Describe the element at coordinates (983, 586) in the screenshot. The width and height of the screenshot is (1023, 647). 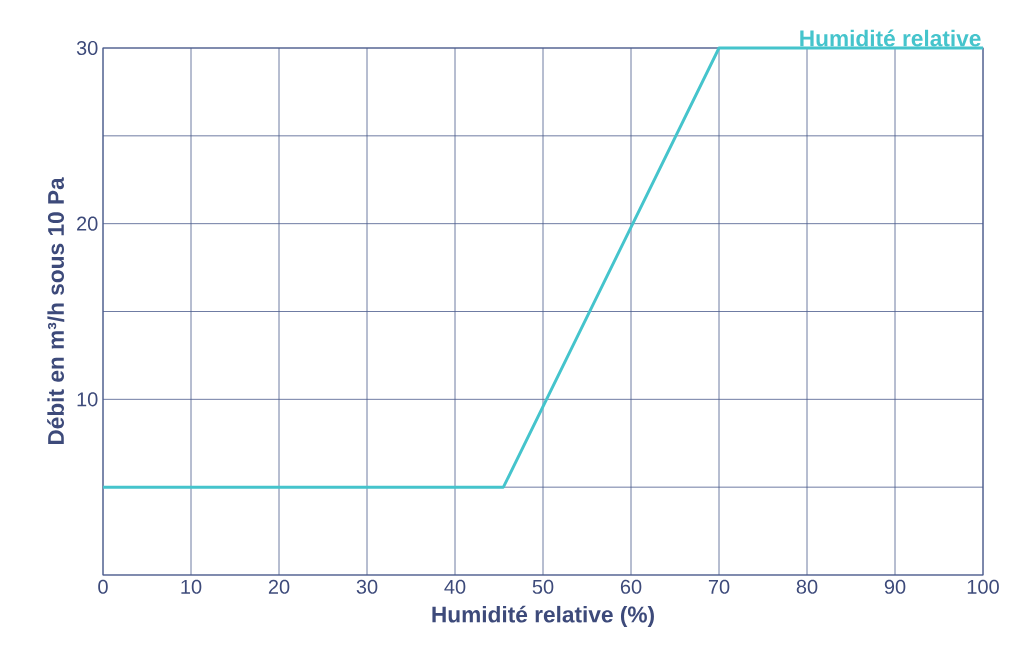
I see `x-tick-label: 100` at that location.